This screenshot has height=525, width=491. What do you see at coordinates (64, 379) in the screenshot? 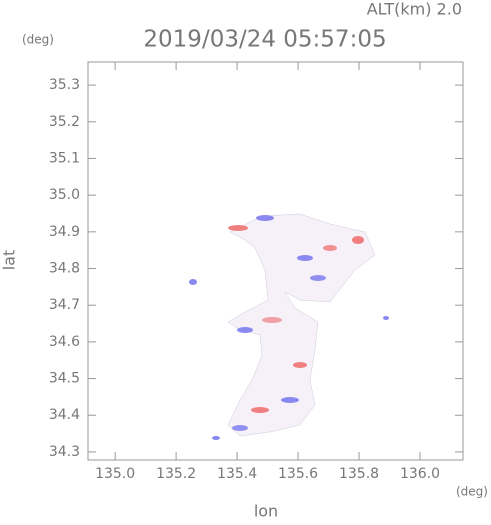
I see `y-tick-label: 34.5` at bounding box center [64, 379].